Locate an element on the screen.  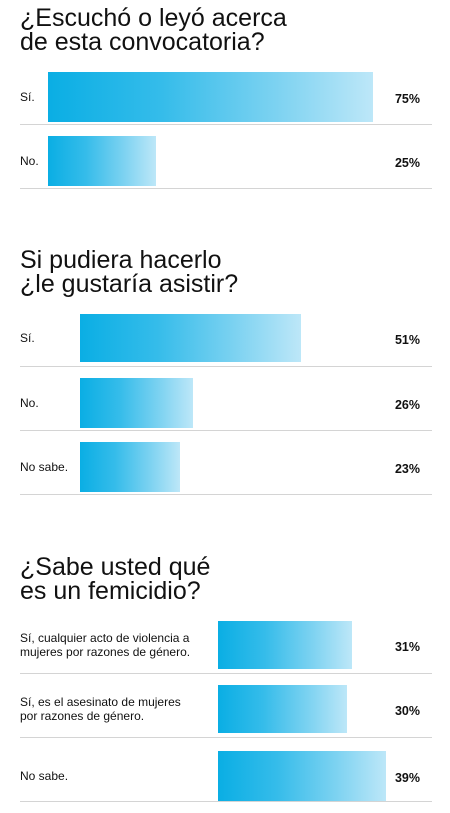
answer-row: Sí. 51% is located at coordinates (226, 340).